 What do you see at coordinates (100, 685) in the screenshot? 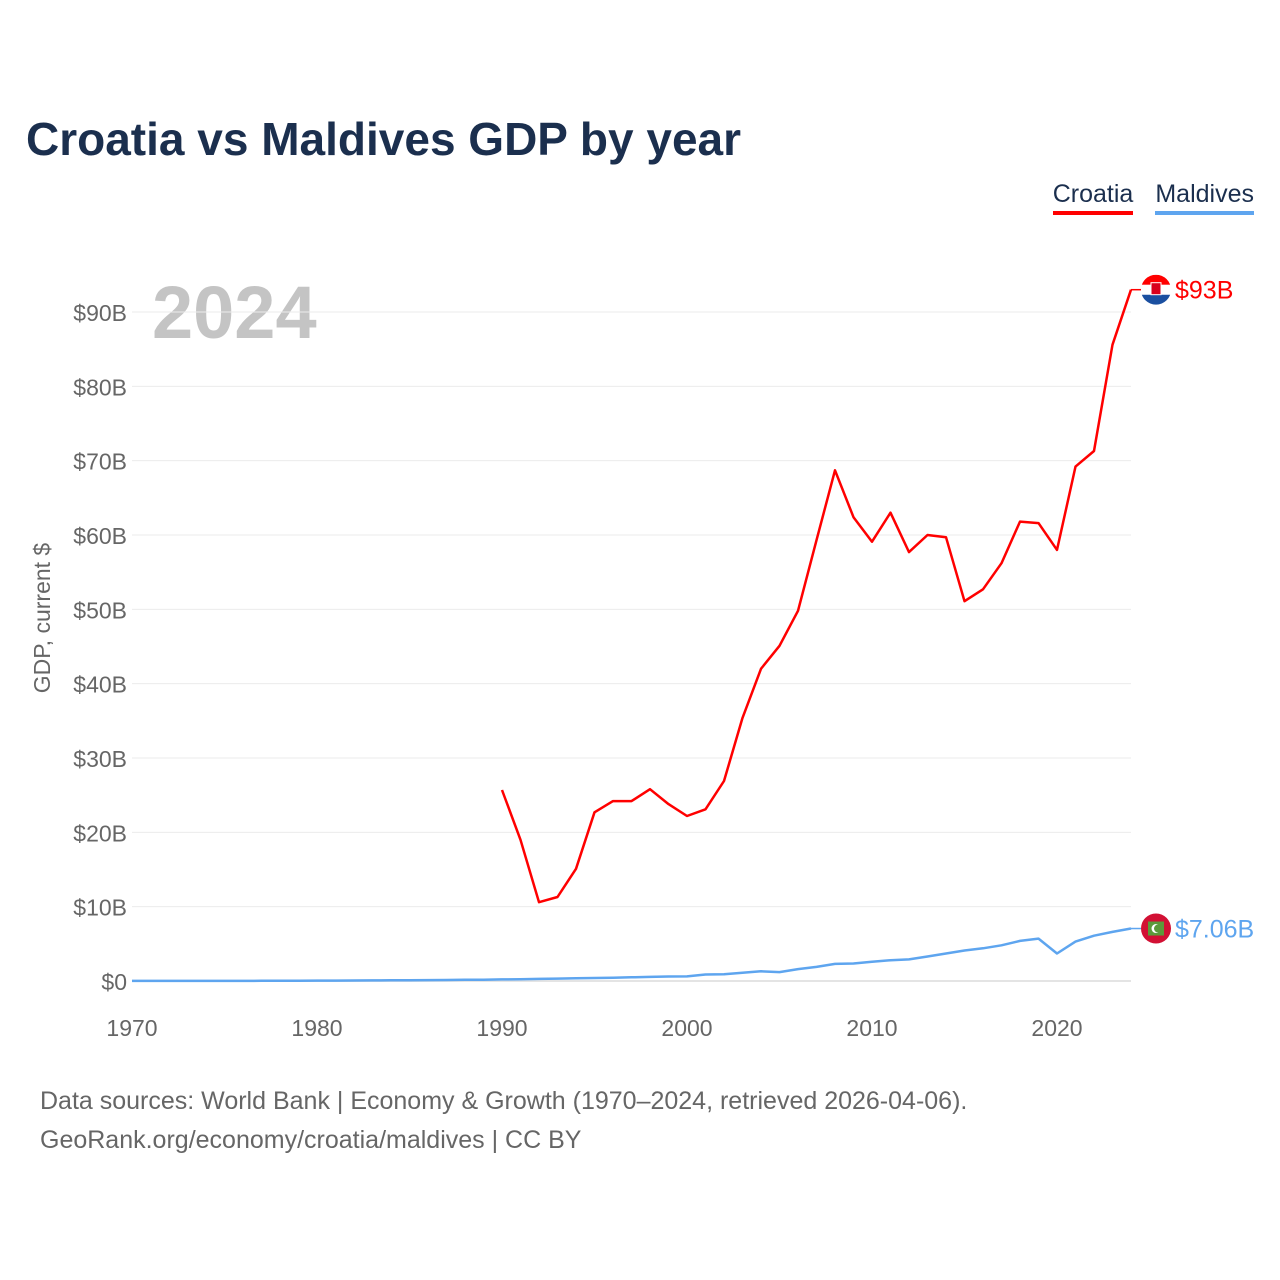
I see `y-tick-label: $40B` at bounding box center [100, 685].